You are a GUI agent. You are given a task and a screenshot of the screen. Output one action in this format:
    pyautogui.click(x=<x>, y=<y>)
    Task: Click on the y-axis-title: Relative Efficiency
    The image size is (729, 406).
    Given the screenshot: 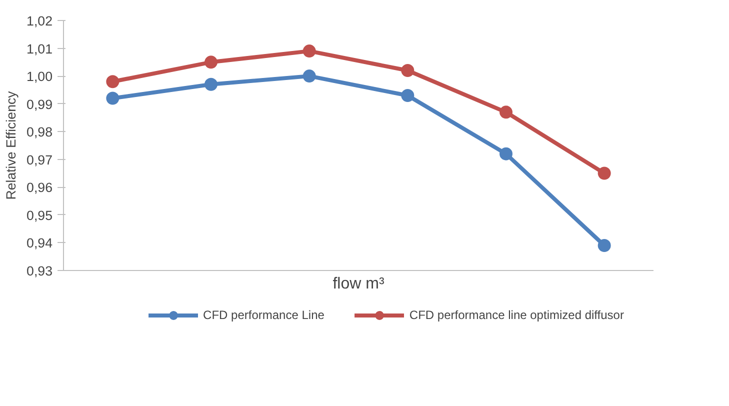 What is the action you would take?
    pyautogui.click(x=11, y=145)
    